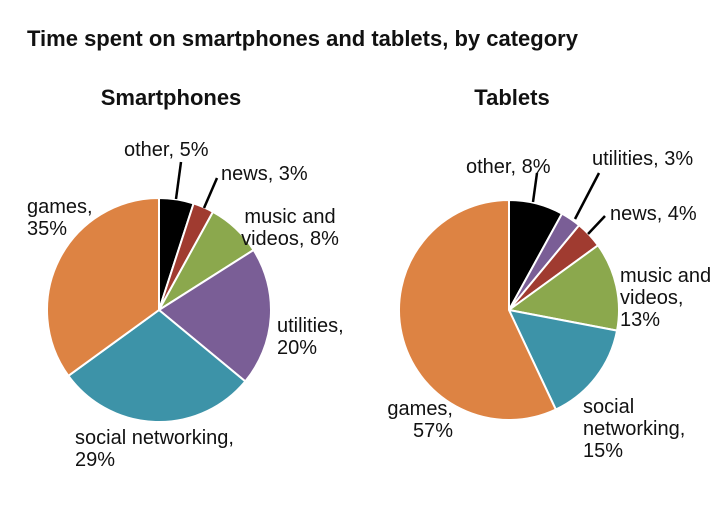 The width and height of the screenshot is (726, 508). Describe the element at coordinates (643, 159) in the screenshot. I see `label-tablets-utilities: utilities, 3%` at that location.